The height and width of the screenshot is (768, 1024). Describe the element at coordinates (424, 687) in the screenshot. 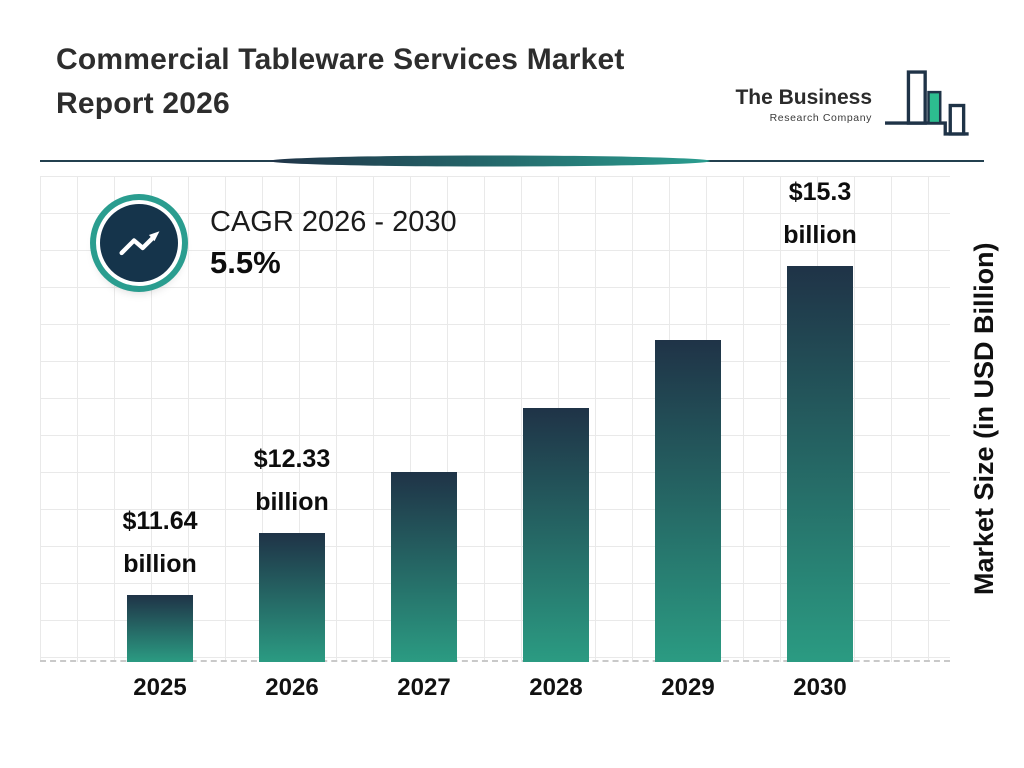

I see `x-axis-label-2027: 2027` at that location.